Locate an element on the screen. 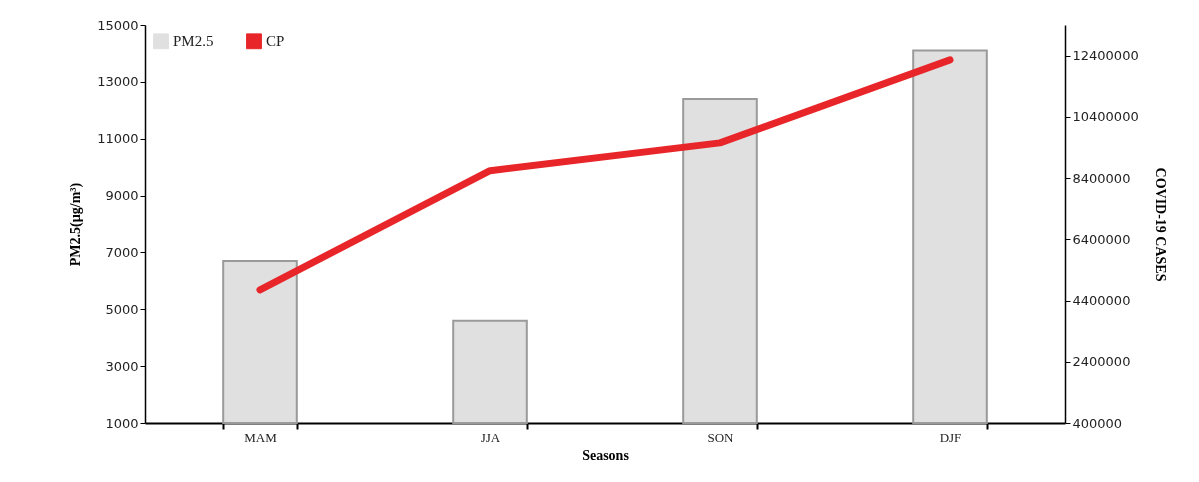  y-tick-label: 9000 is located at coordinates (122, 196).